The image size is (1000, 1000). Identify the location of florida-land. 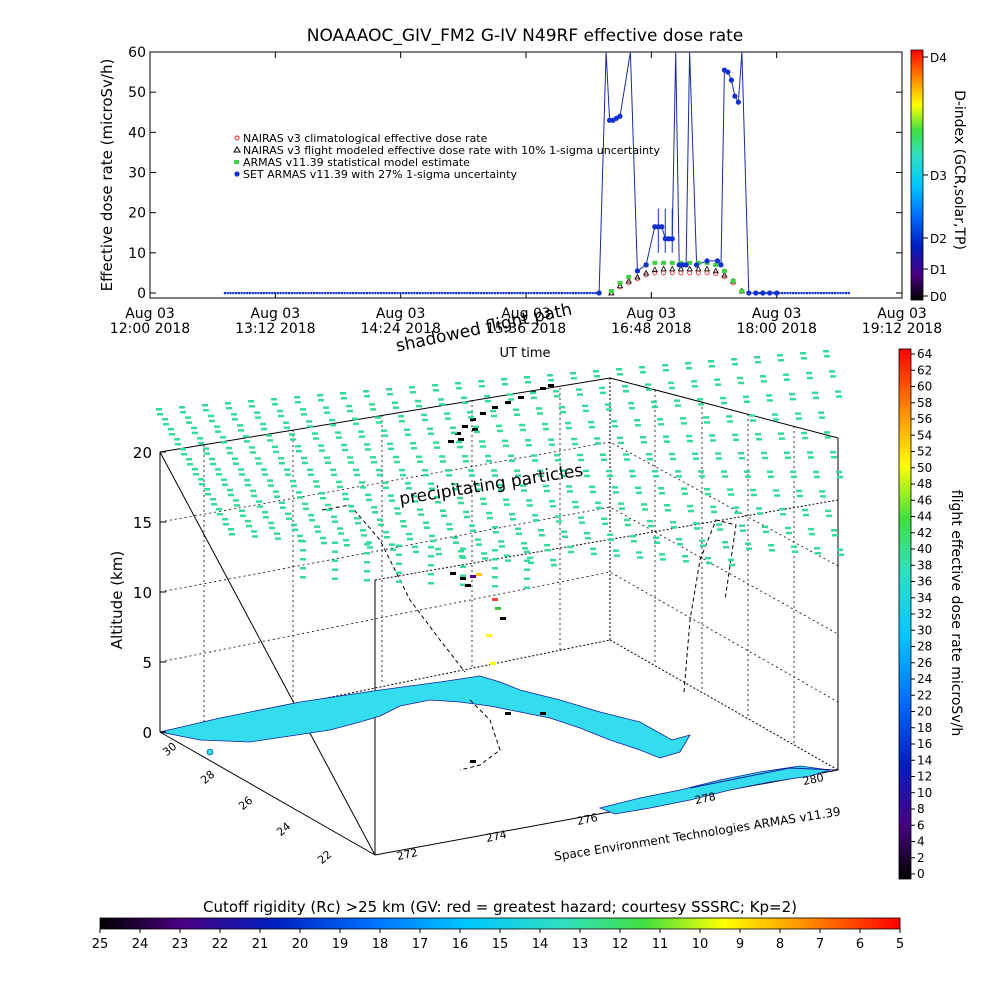
(425, 717).